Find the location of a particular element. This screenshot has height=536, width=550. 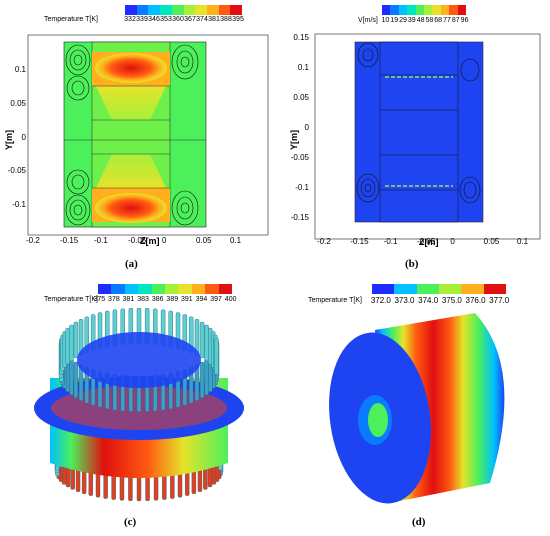

panel_b-xtick-label: 0.1 is located at coordinates (523, 241).